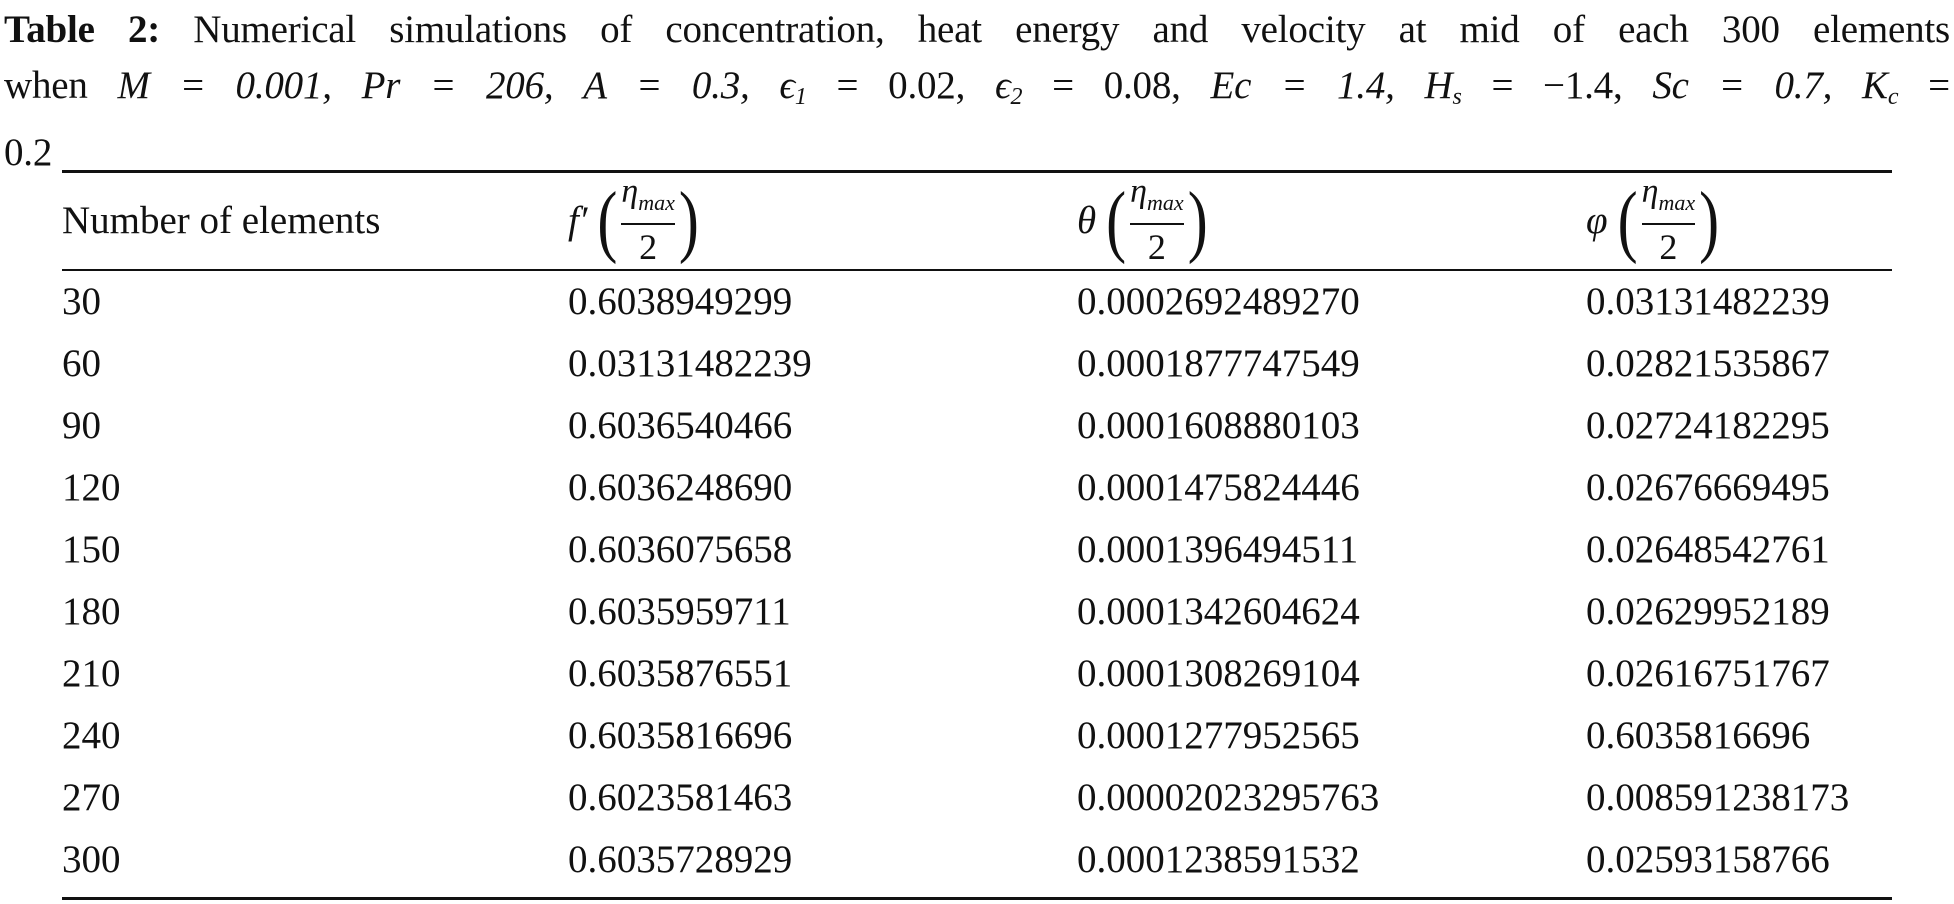 The image size is (1954, 904). Describe the element at coordinates (28, 152) in the screenshot. I see `caption-line-3: 0.2` at that location.